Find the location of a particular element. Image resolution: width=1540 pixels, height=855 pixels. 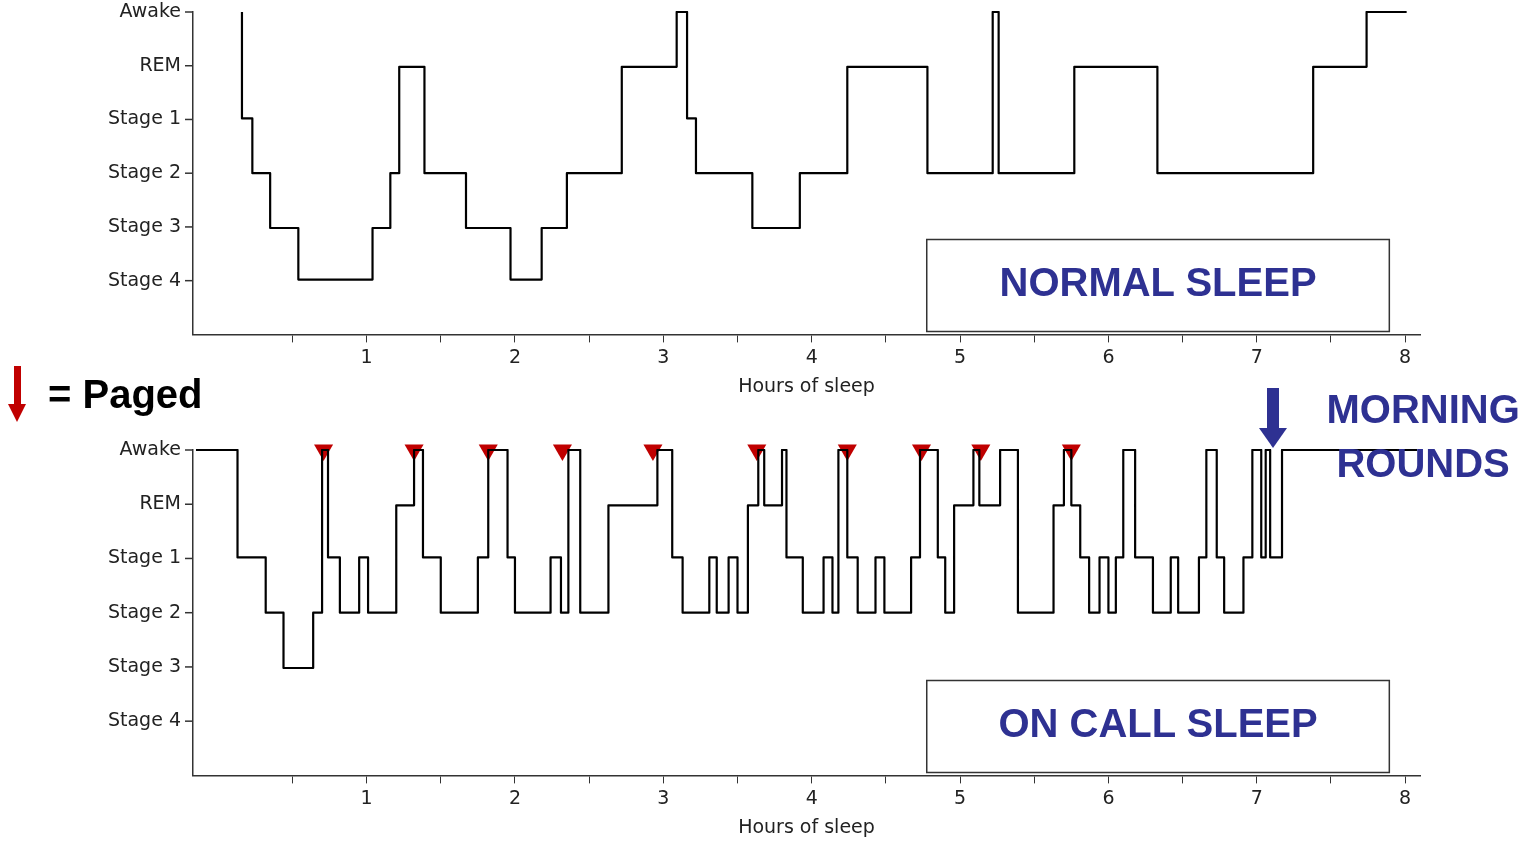

text: NORMAL SLEEP is located at coordinates (1158, 282).